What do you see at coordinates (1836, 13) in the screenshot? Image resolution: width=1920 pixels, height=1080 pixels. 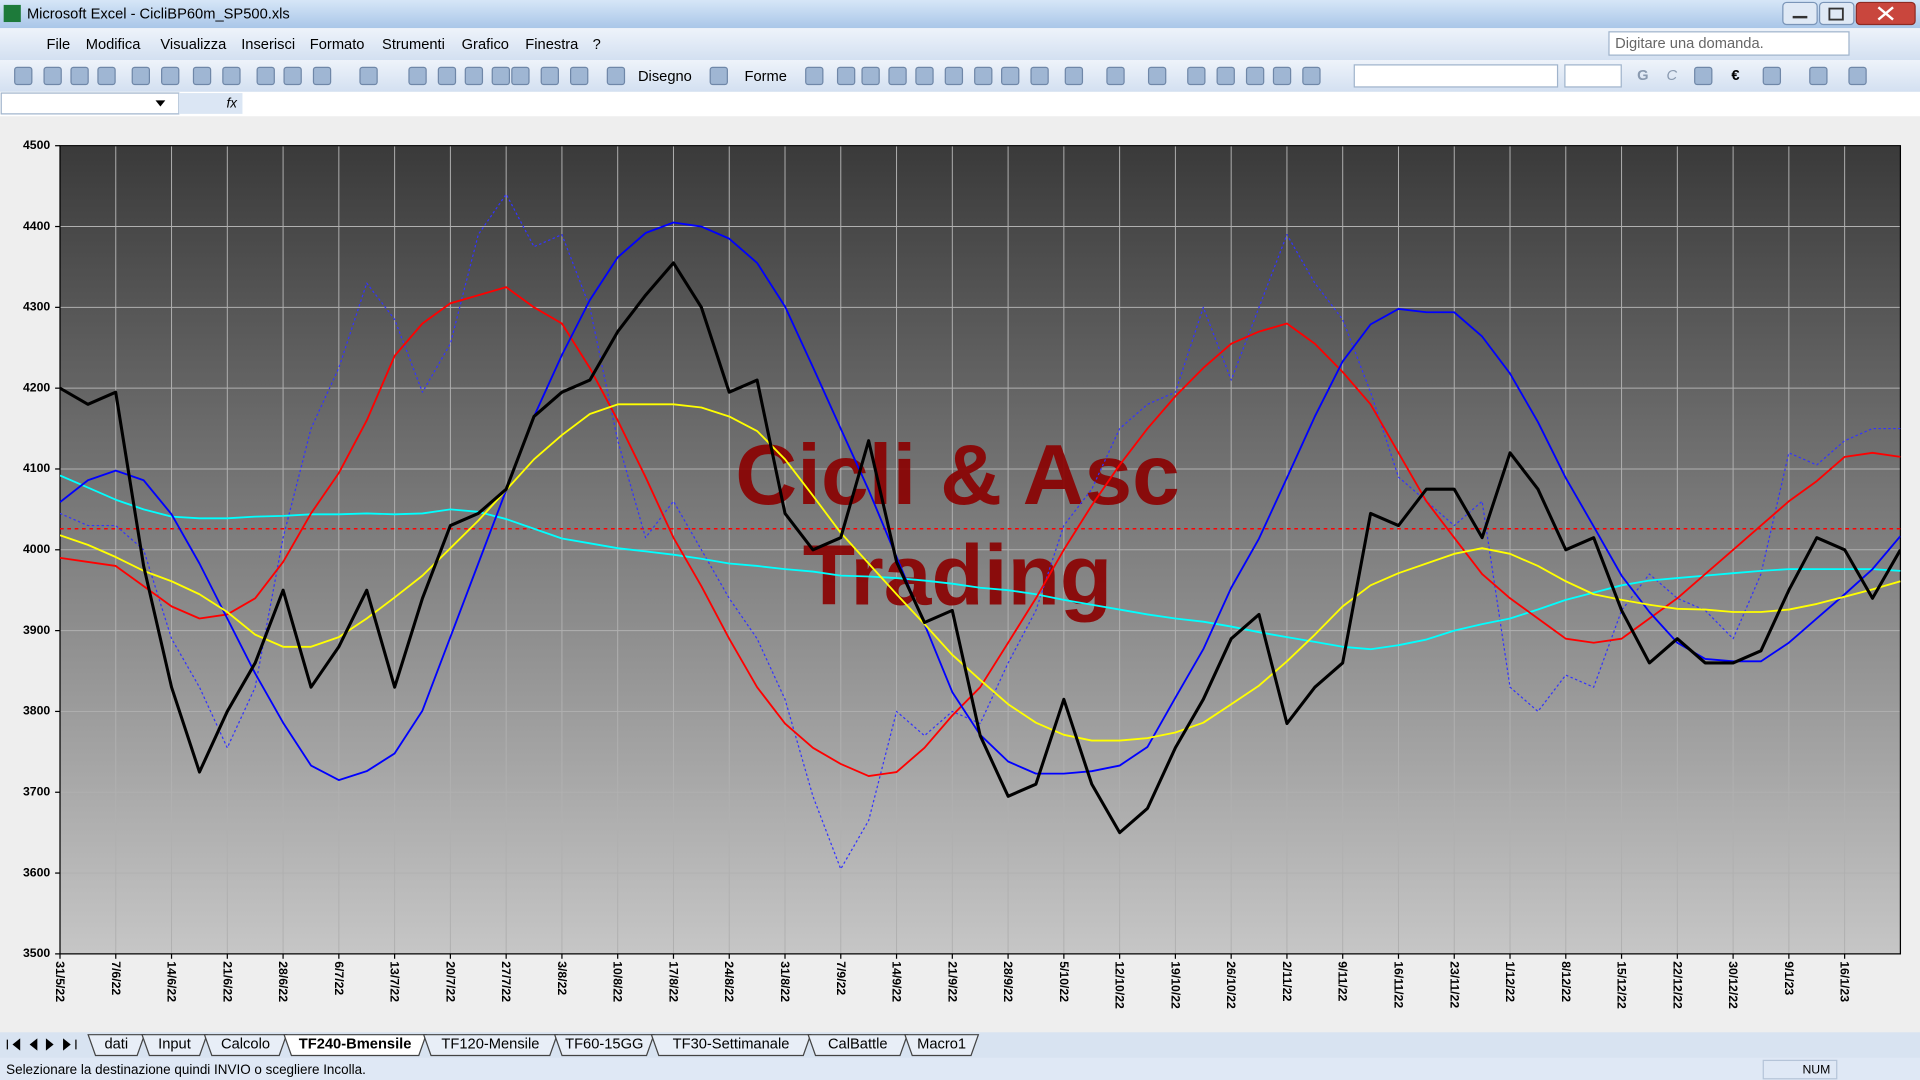 I see `maximize-button` at bounding box center [1836, 13].